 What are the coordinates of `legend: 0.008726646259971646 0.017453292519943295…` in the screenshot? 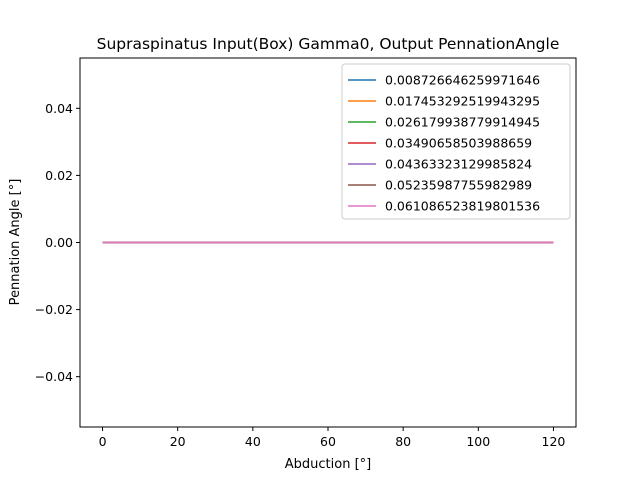 It's located at (456, 141).